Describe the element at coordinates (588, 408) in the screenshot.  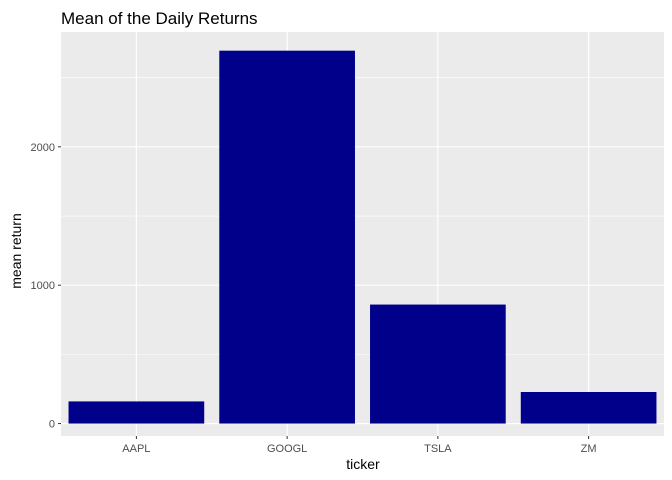
I see `bar-zm` at that location.